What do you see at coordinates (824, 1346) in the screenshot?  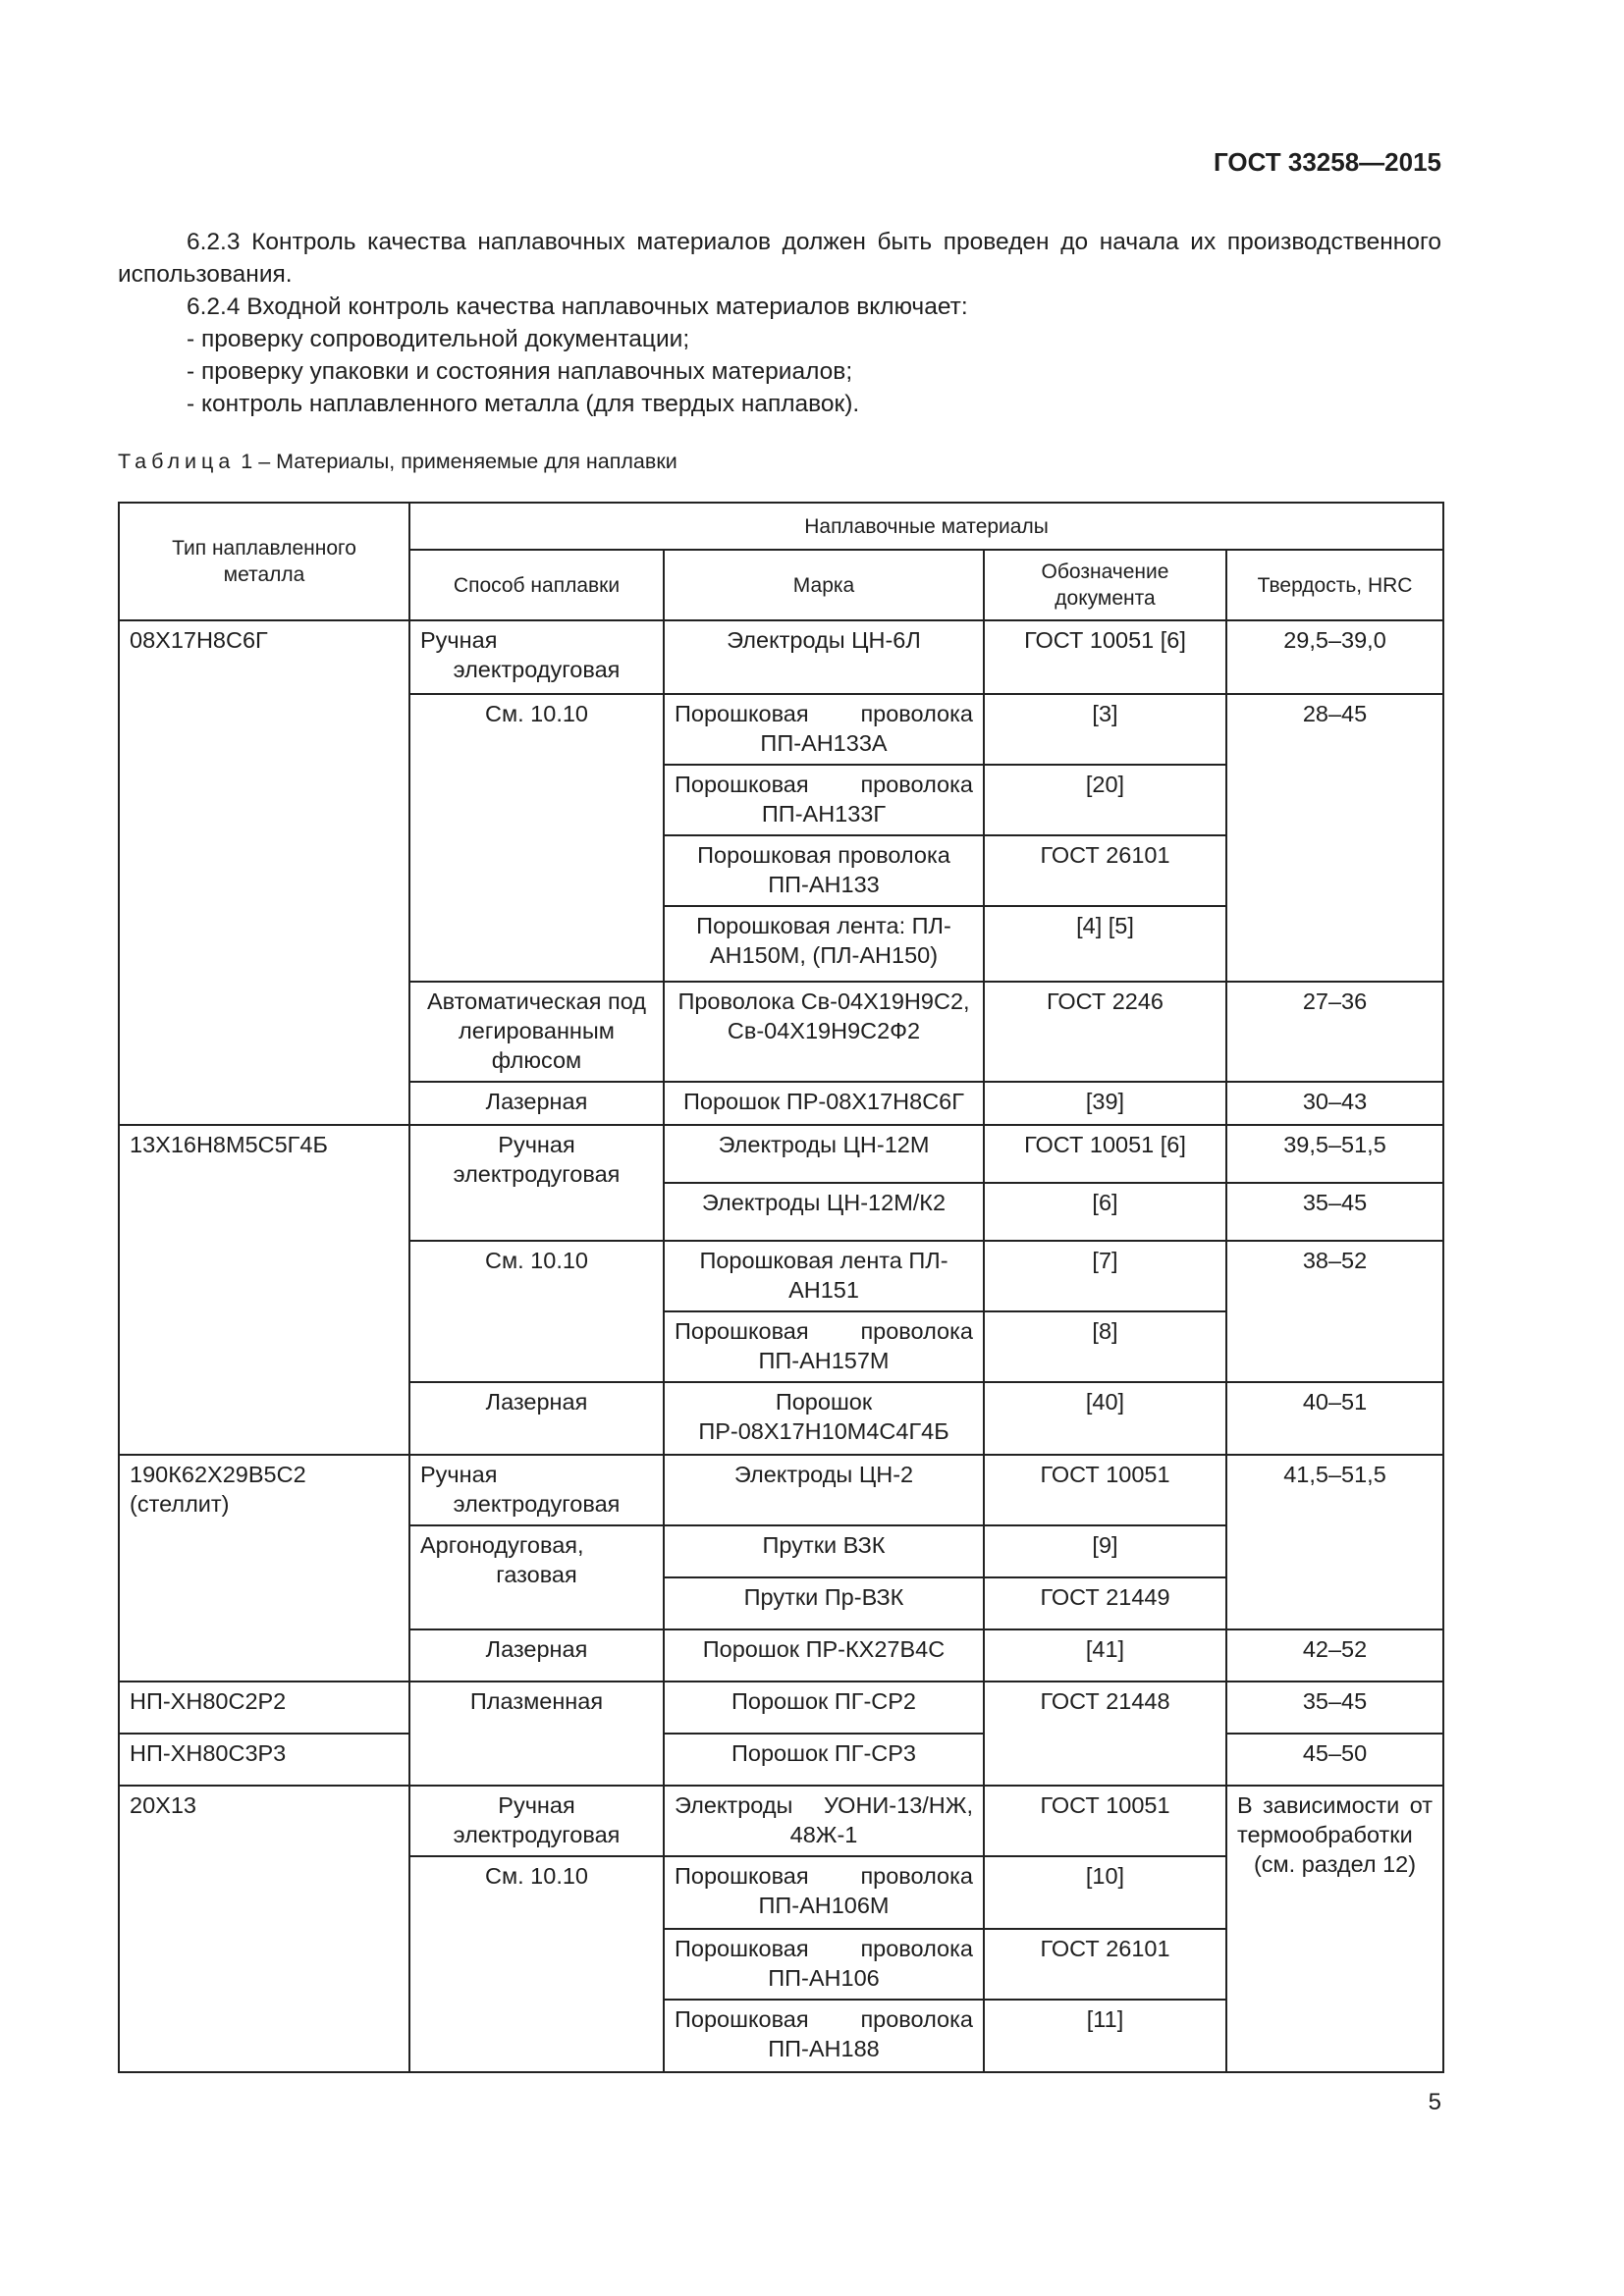 I see `table-cell: Порошковая проволока ПП-АН157М` at bounding box center [824, 1346].